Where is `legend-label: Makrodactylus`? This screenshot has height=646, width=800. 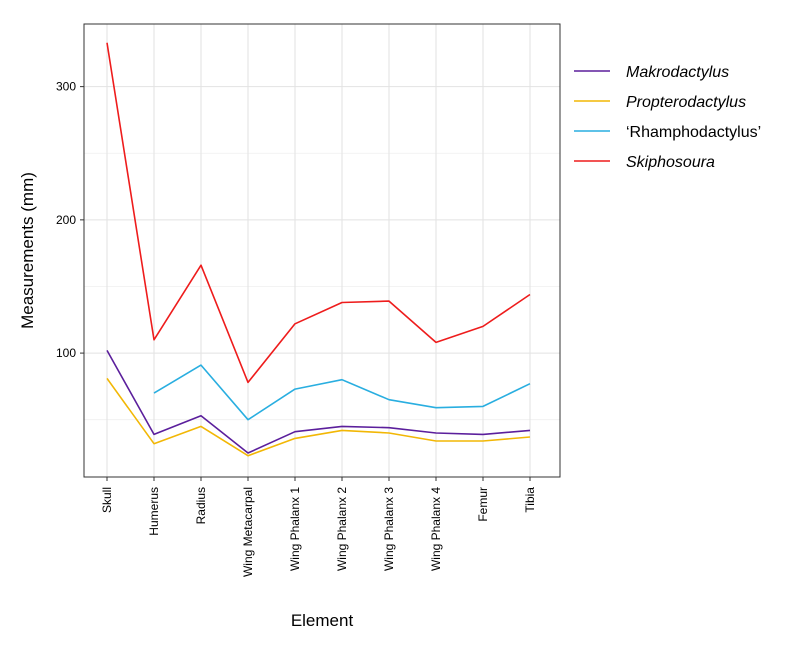
legend-label: Makrodactylus is located at coordinates (677, 72).